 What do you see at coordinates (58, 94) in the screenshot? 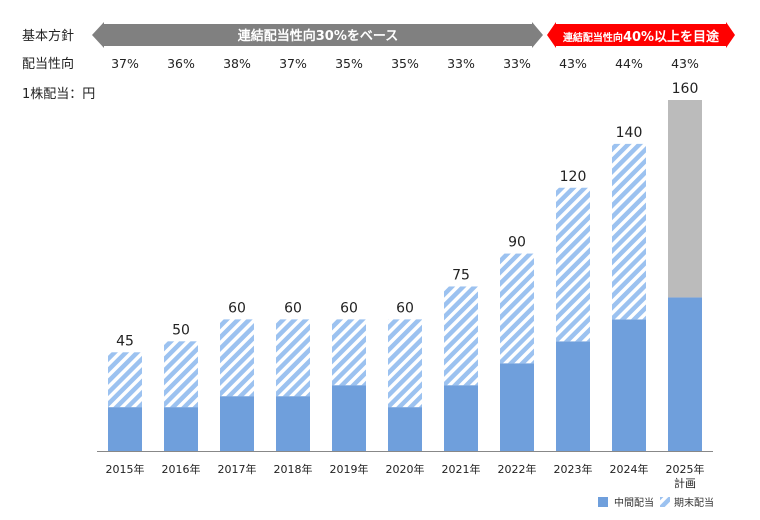
I see `unit-label: 1株配当：円` at bounding box center [58, 94].